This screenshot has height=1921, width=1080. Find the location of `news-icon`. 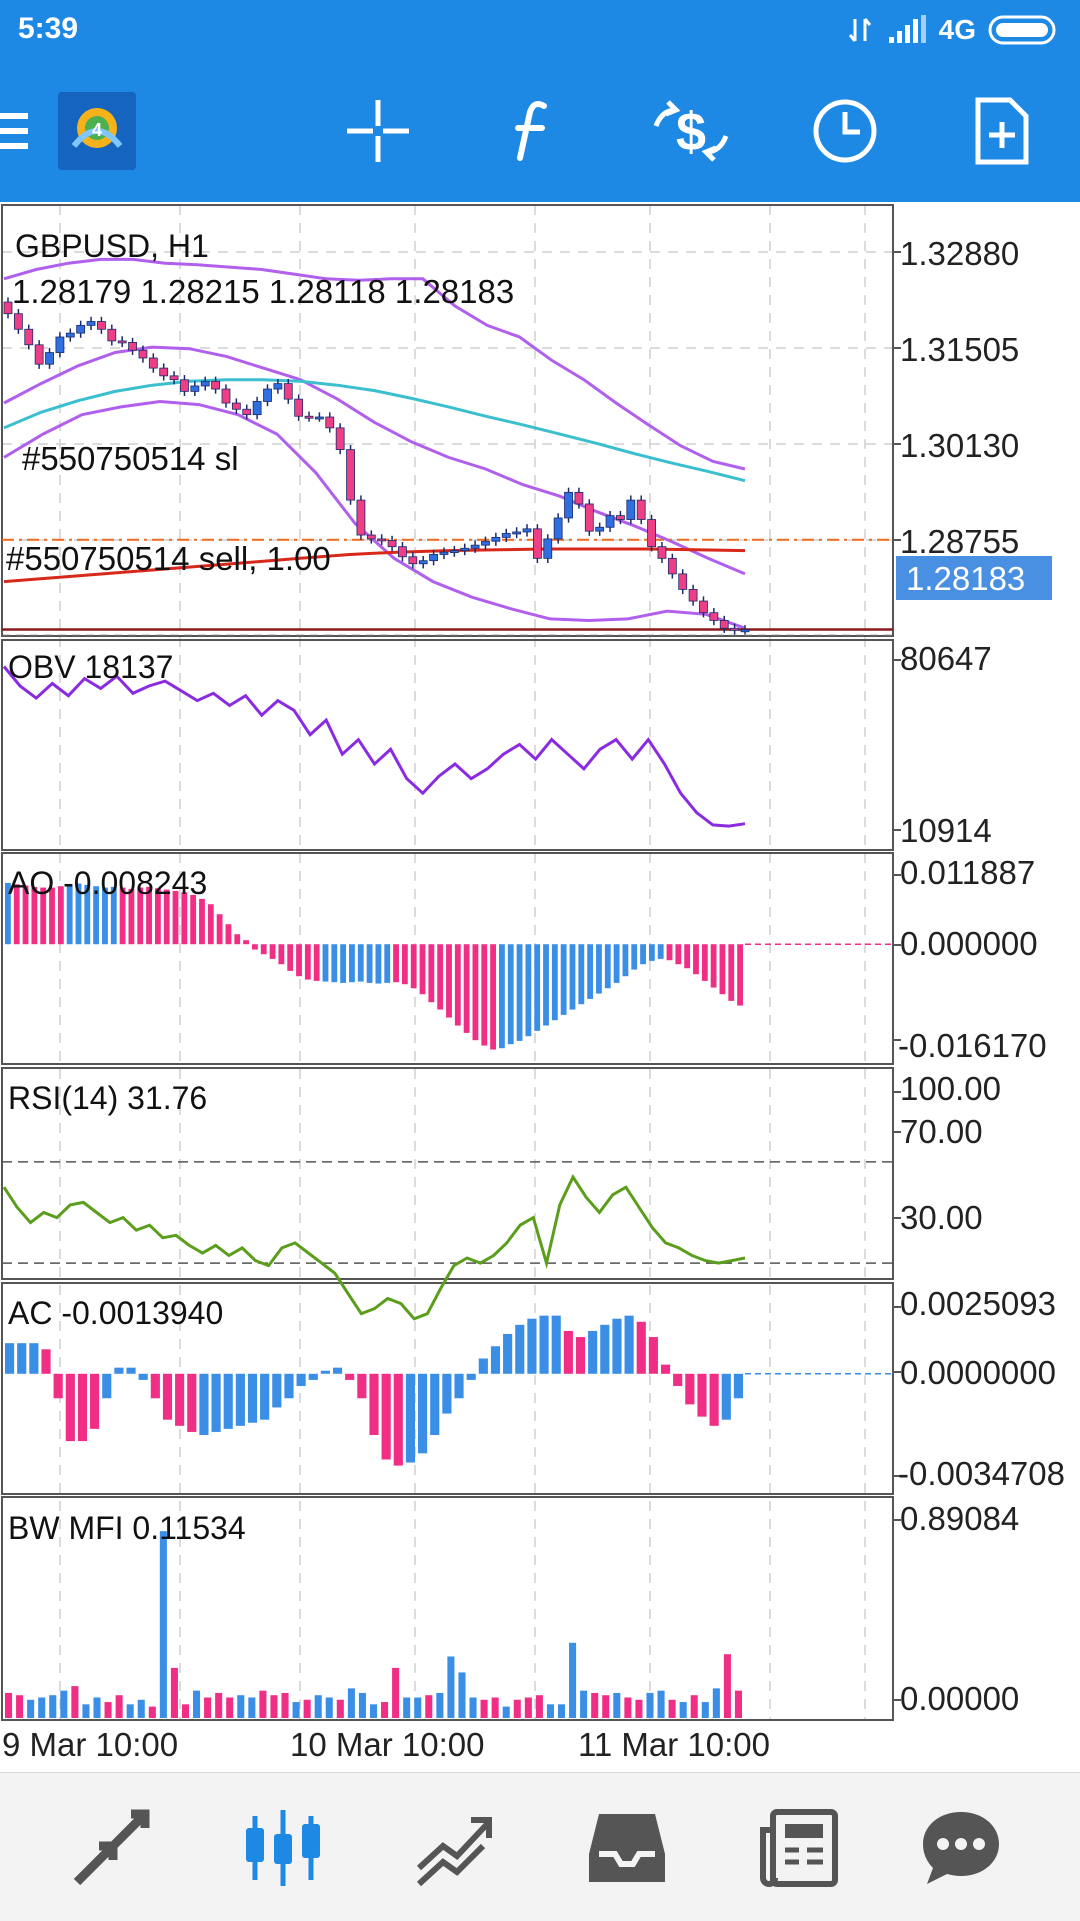

news-icon is located at coordinates (799, 1848).